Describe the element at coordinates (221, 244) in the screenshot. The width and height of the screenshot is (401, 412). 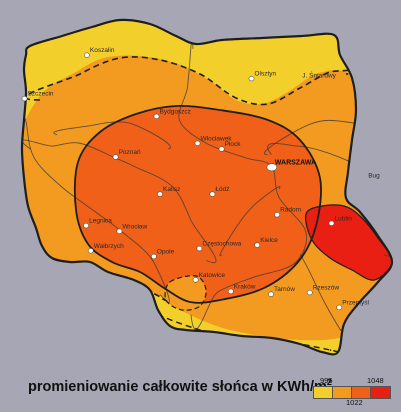
I see `city-label: Częstochowa` at that location.